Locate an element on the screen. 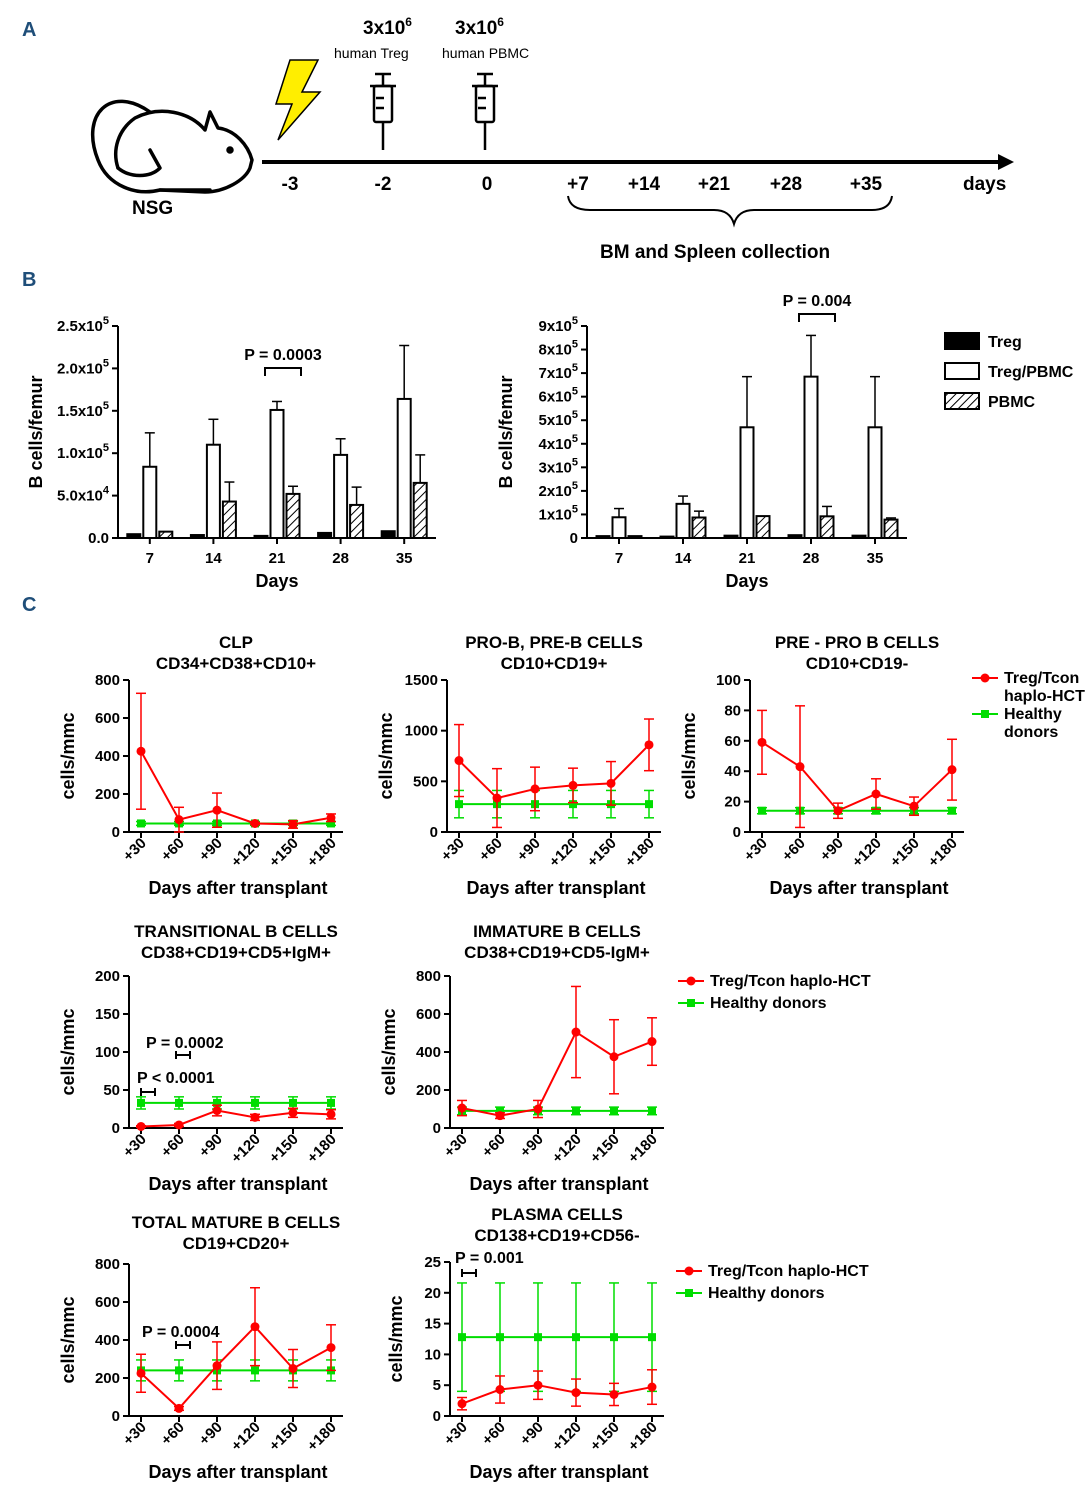 This screenshot has width=1092, height=1494. x-tick-label: +120 is located at coordinates (246, 1437).